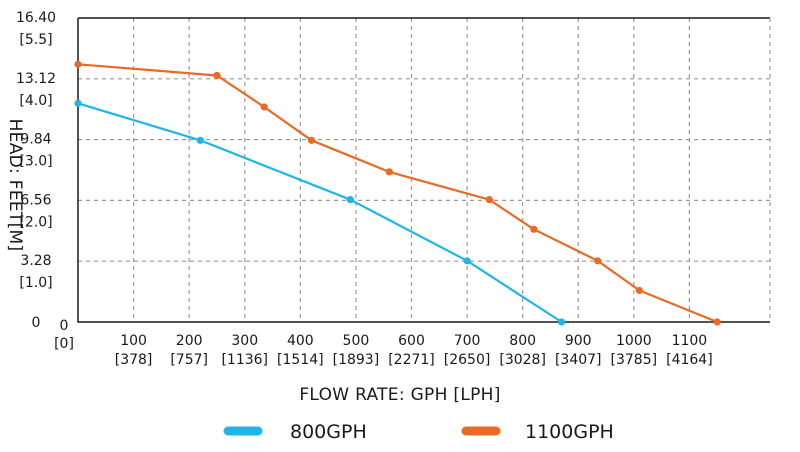  Describe the element at coordinates (411, 360) in the screenshot. I see `x-tick-sublabel: [2271]` at that location.